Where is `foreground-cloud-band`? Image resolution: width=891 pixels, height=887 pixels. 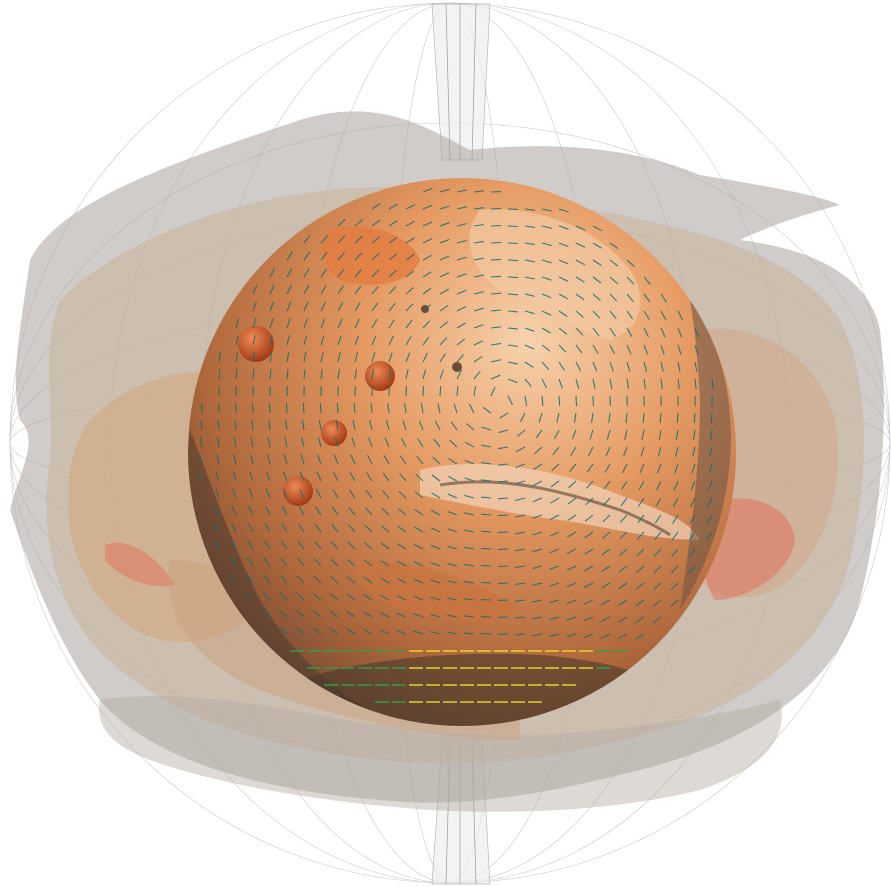
foreground-cloud-band is located at coordinates (440, 753).